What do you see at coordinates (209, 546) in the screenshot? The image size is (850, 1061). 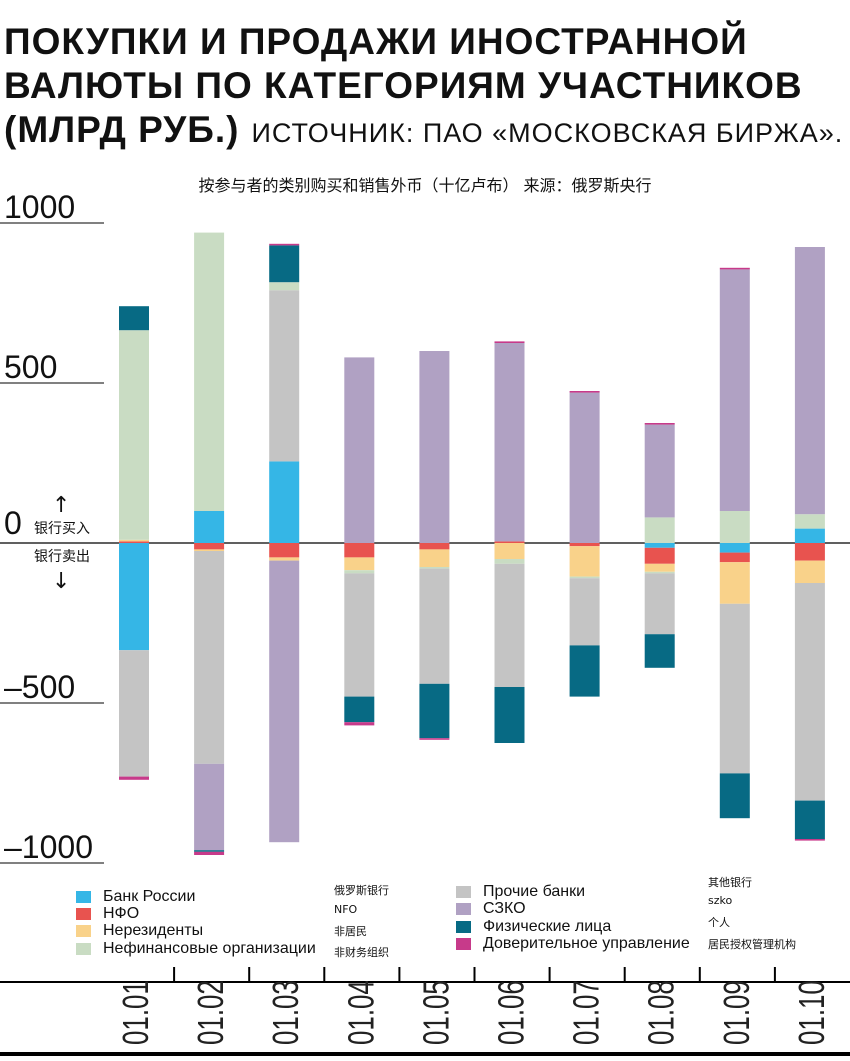 I see `bar-nfo-01.02` at bounding box center [209, 546].